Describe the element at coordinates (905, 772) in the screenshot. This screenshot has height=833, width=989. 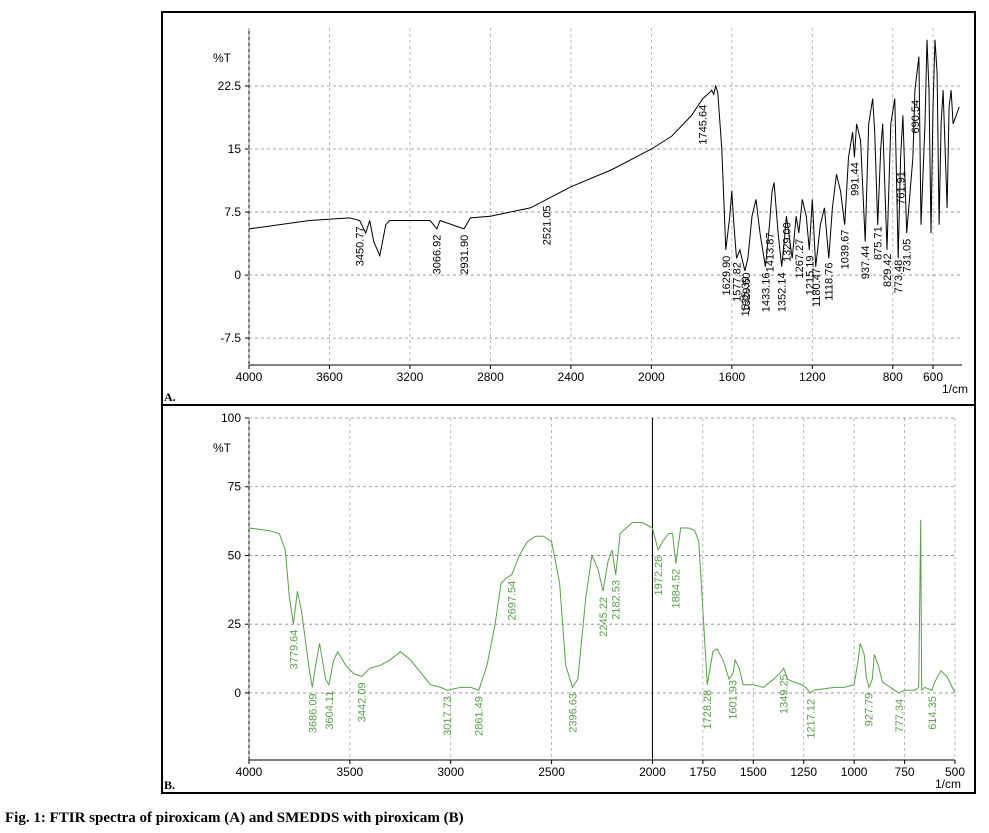
I see `x-tick-label: 750` at that location.